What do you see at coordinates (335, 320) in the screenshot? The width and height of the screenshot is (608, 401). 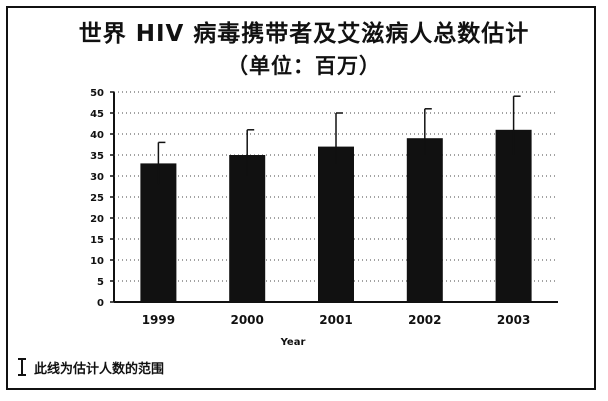 I see `x-tick-label: 2001` at bounding box center [335, 320].